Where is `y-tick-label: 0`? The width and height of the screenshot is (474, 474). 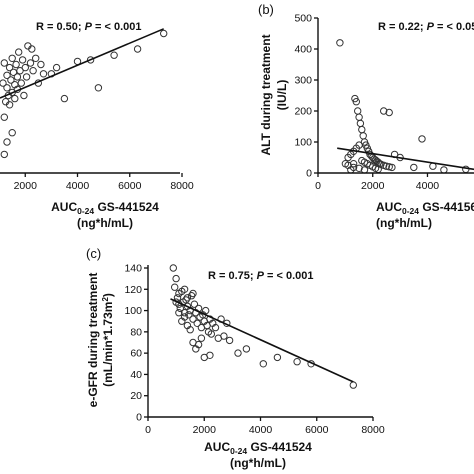 y-tick-label: 0 is located at coordinates (309, 174).